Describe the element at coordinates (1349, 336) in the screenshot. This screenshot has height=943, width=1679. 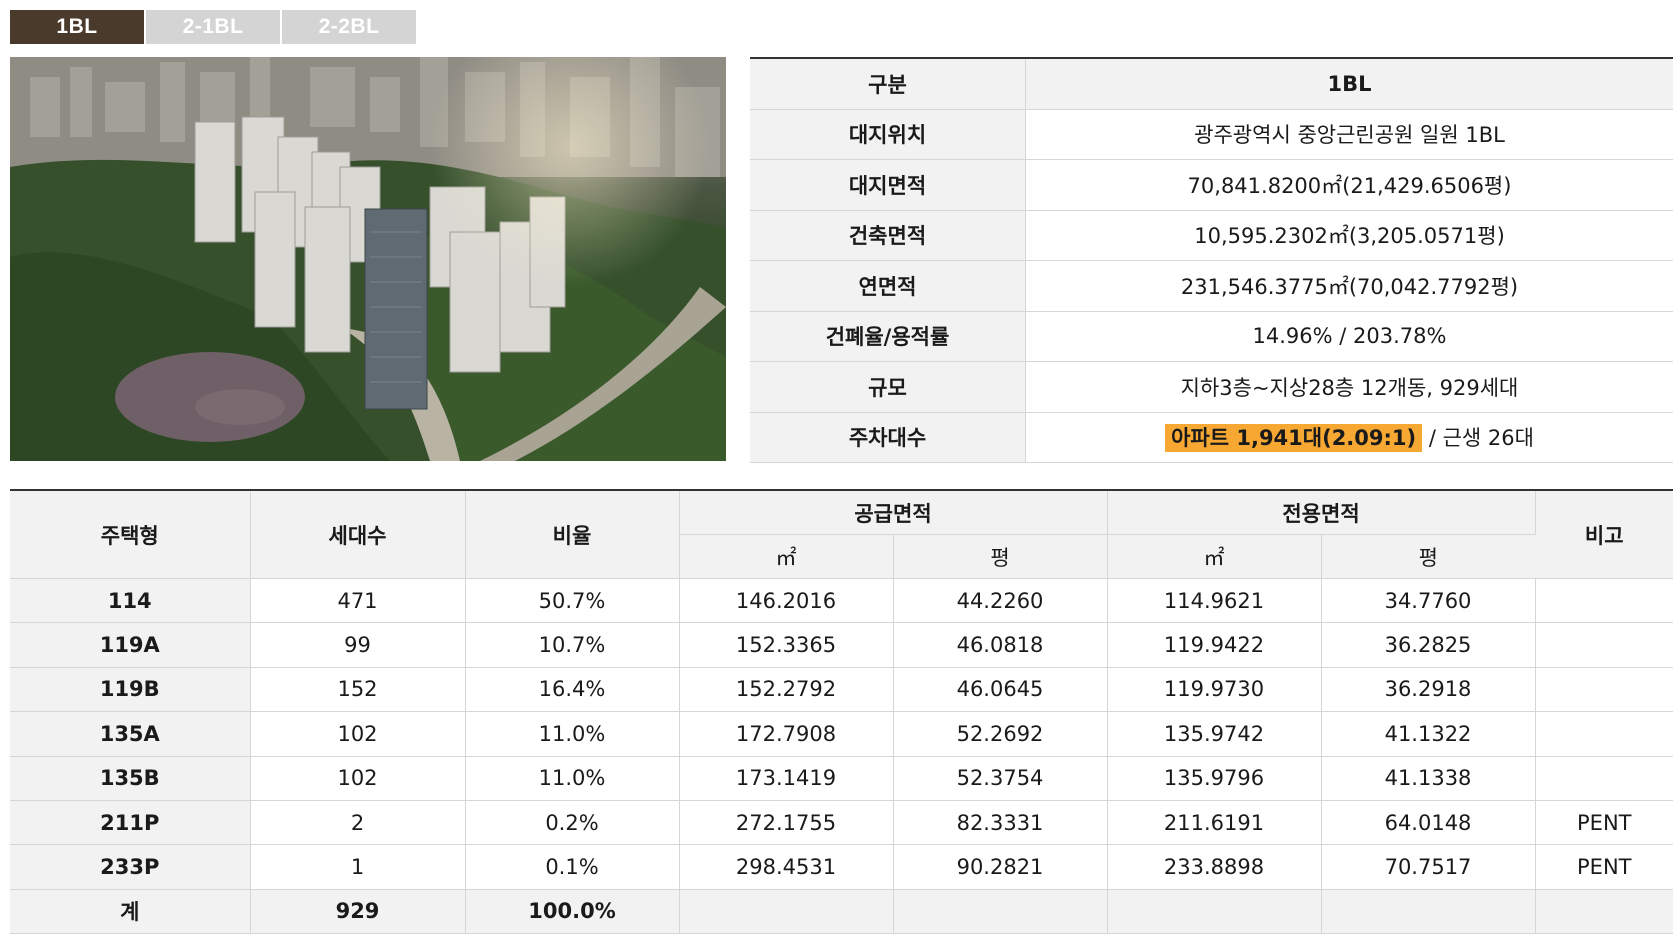
I see `info-value: 14.96% / 203.78%` at that location.